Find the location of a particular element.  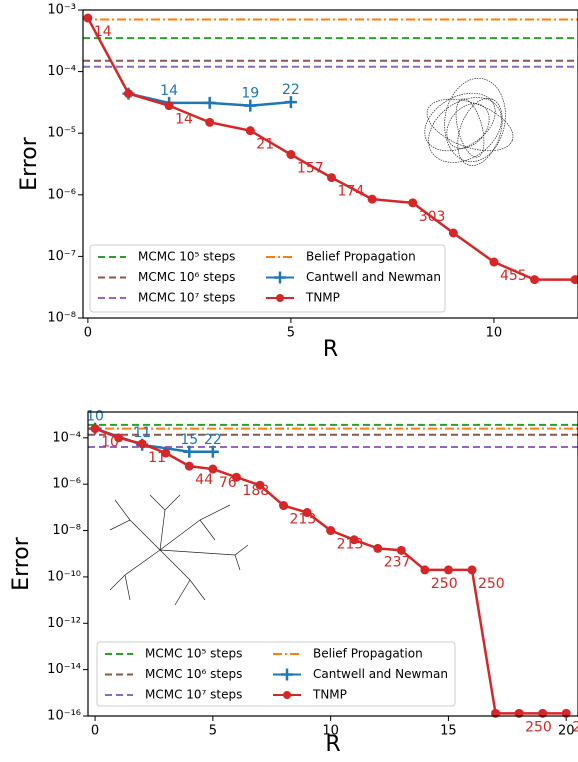

point-label: 237 is located at coordinates (397, 562).